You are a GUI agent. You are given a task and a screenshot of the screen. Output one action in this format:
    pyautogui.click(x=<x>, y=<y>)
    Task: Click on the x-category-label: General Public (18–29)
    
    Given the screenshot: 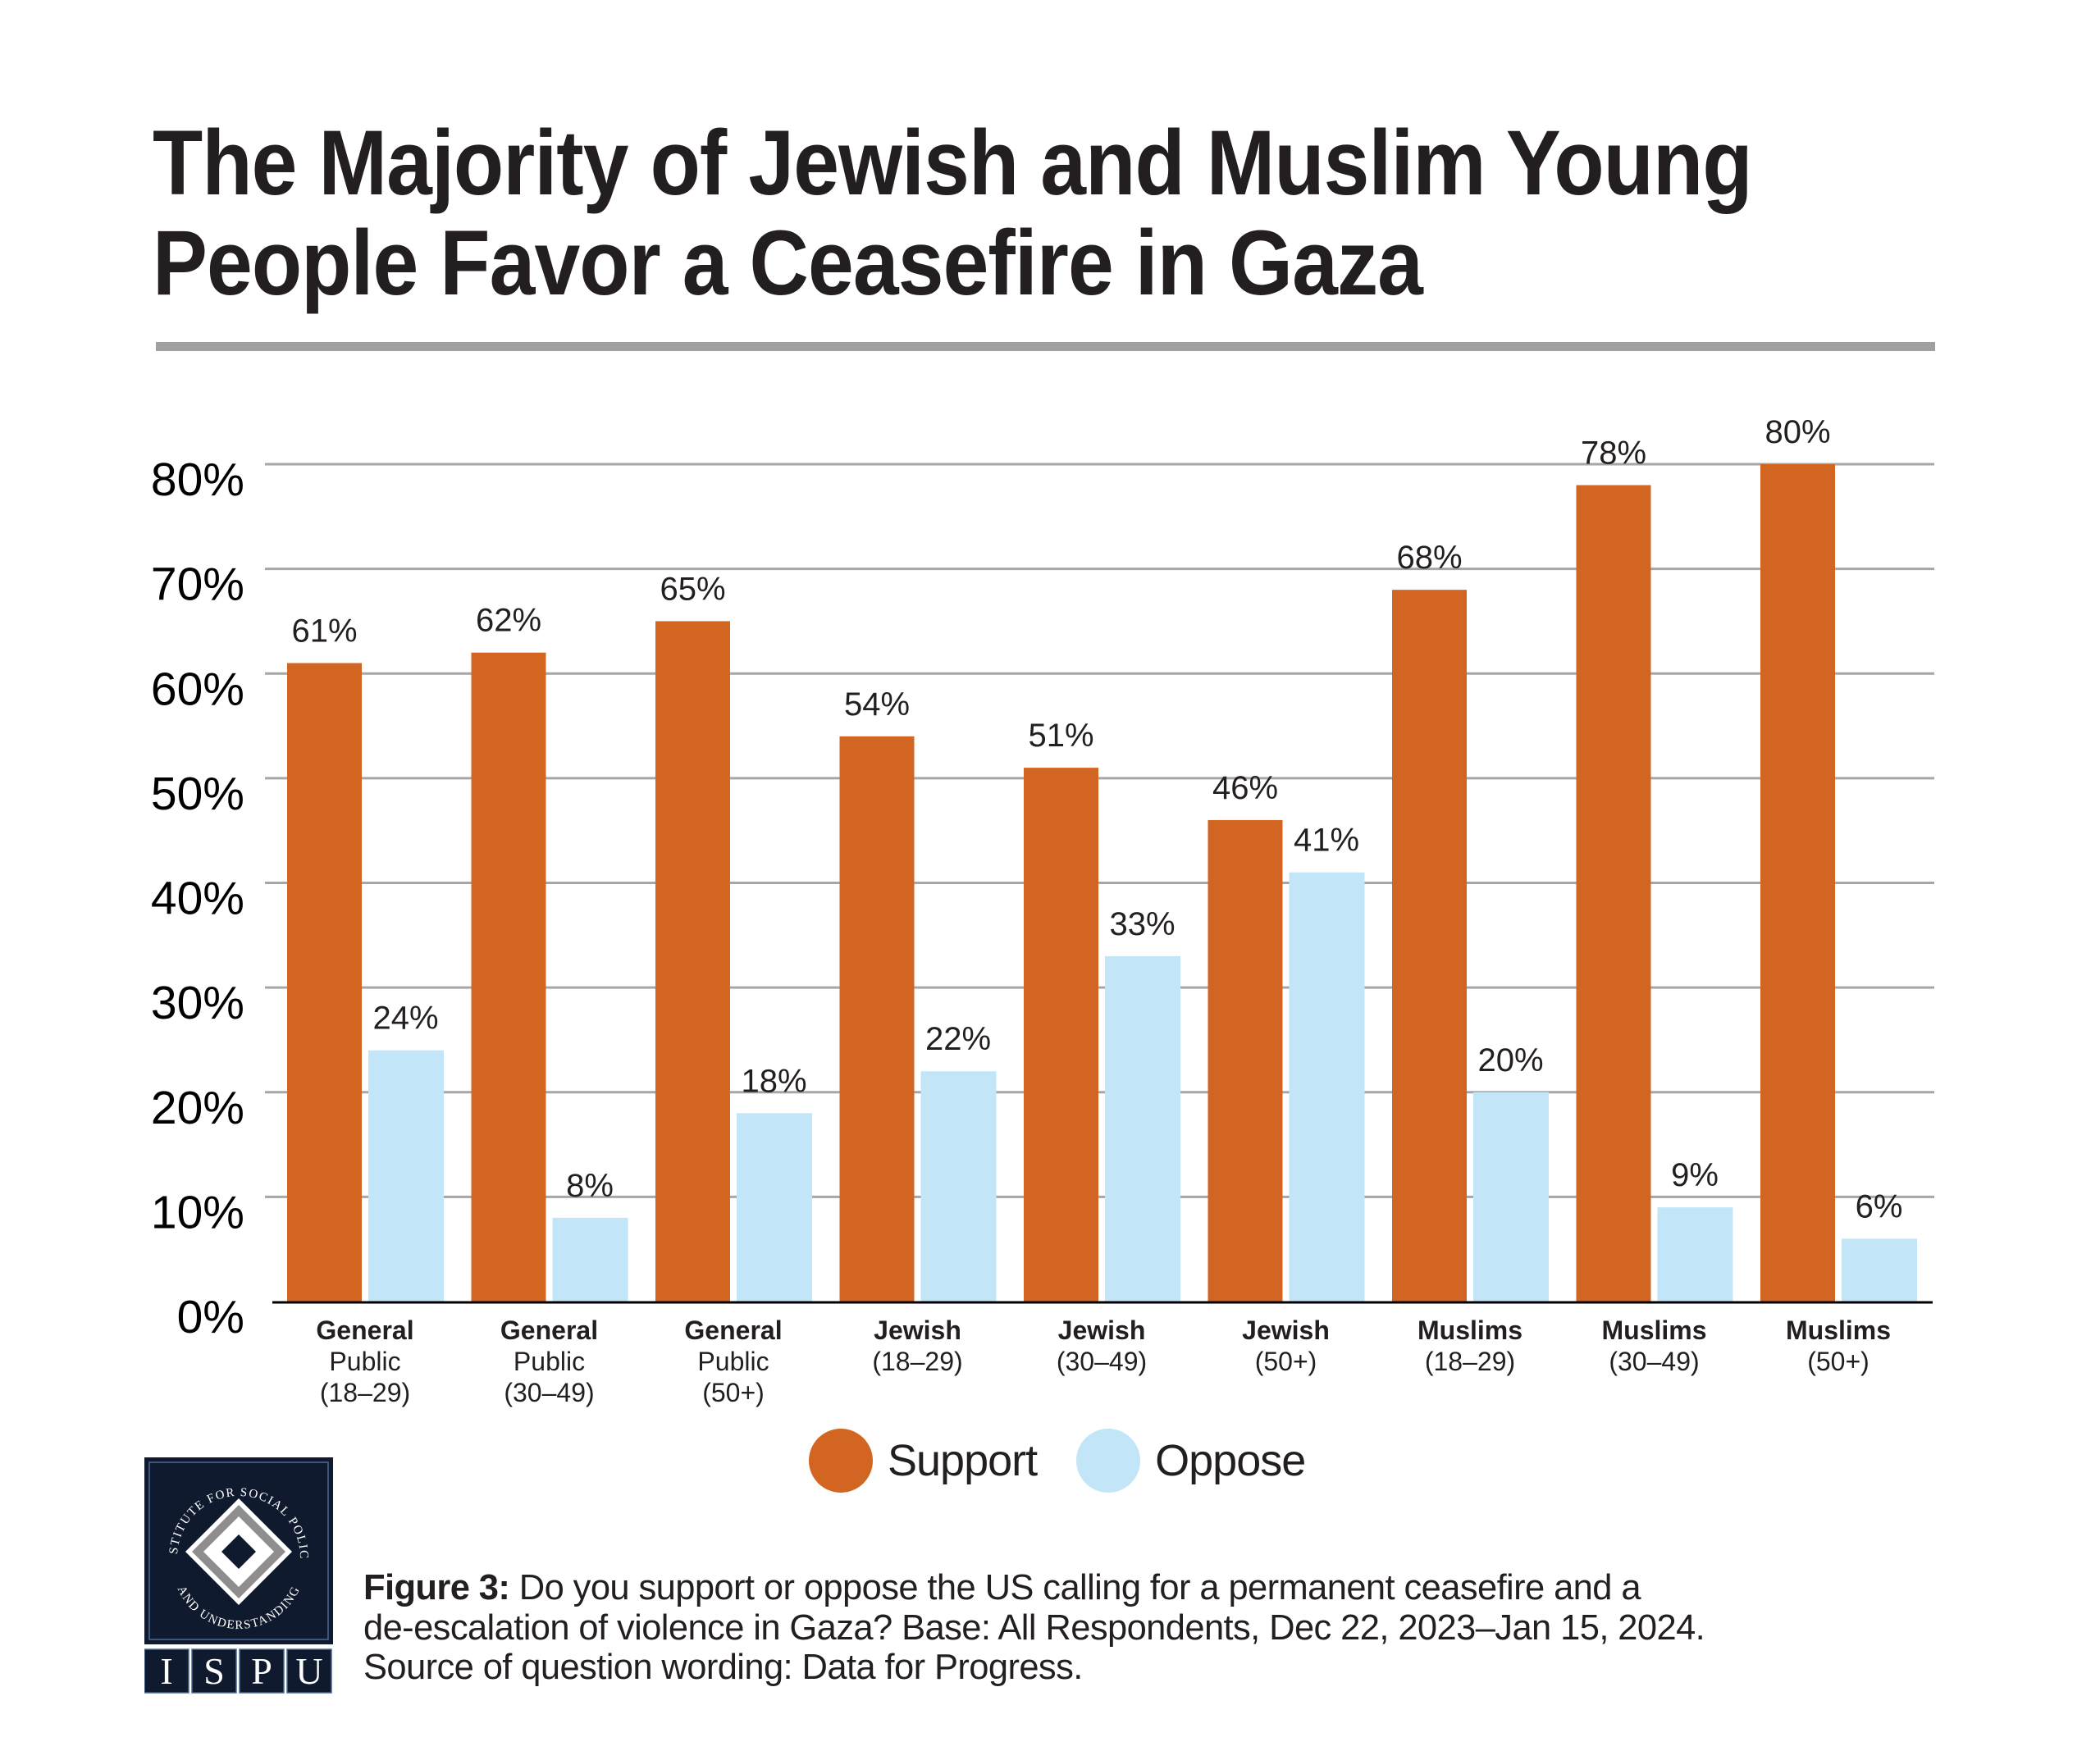 What is the action you would take?
    pyautogui.click(x=364, y=1361)
    